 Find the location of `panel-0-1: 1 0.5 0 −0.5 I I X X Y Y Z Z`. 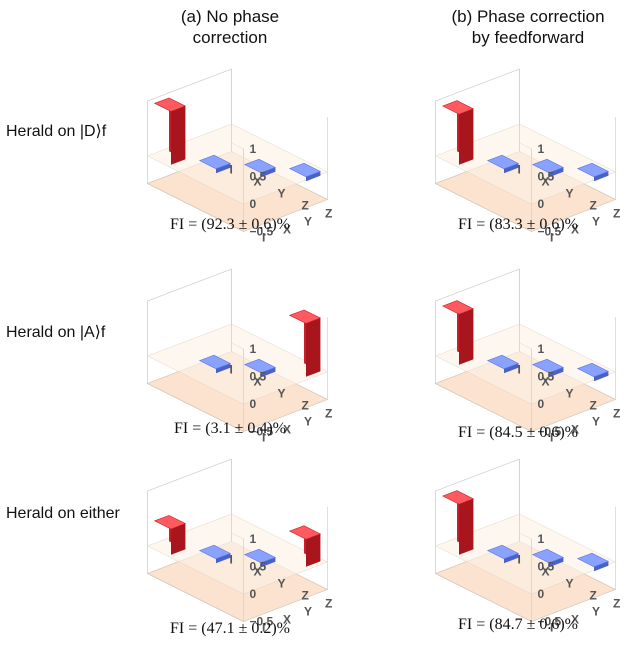

panel-0-1: 1 0.5 0 −0.5 I I X X Y Y Z Z is located at coordinates (521, 147).